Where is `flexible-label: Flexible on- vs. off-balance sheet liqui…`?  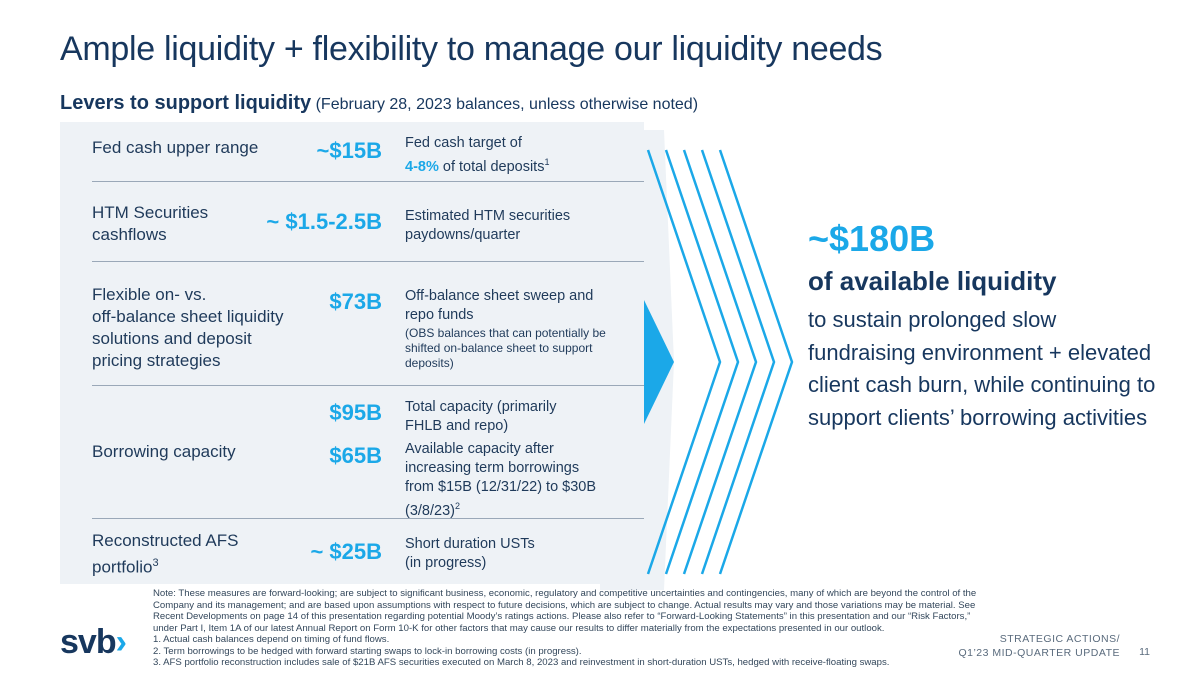
flexible-label: Flexible on- vs. off-balance sheet liqui… is located at coordinates (188, 328).